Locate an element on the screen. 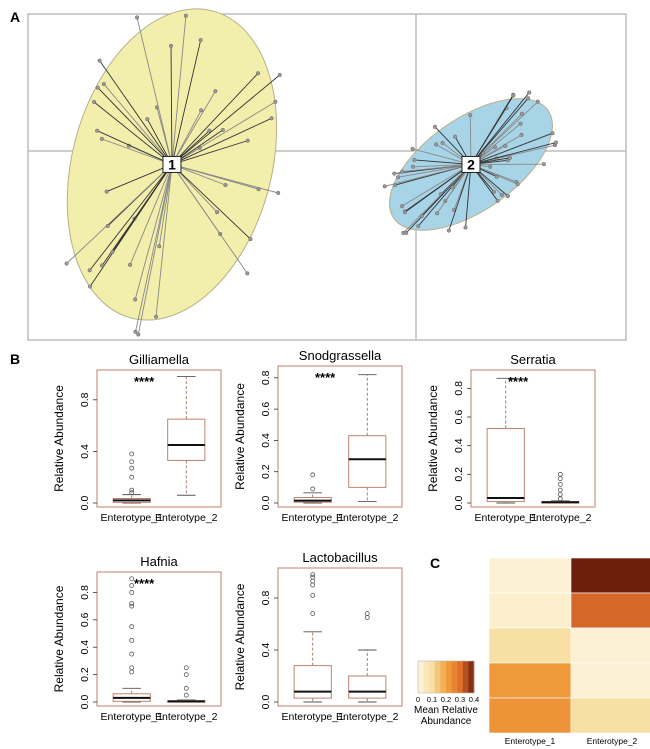  significance-stars: **** is located at coordinates (144, 381).